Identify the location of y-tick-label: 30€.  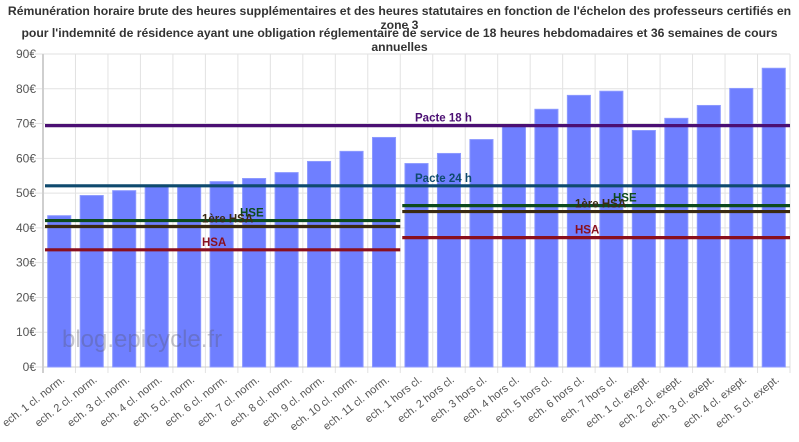
(26, 263).